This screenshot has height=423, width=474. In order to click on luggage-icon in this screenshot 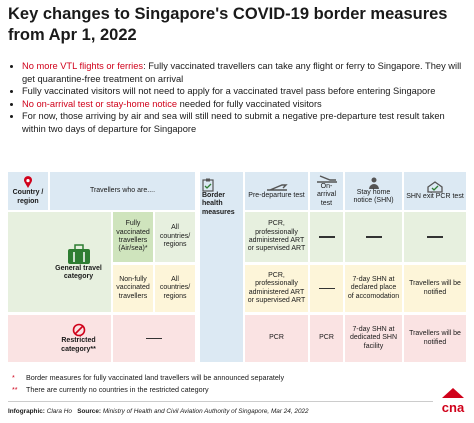, I will do `click(78, 253)`.